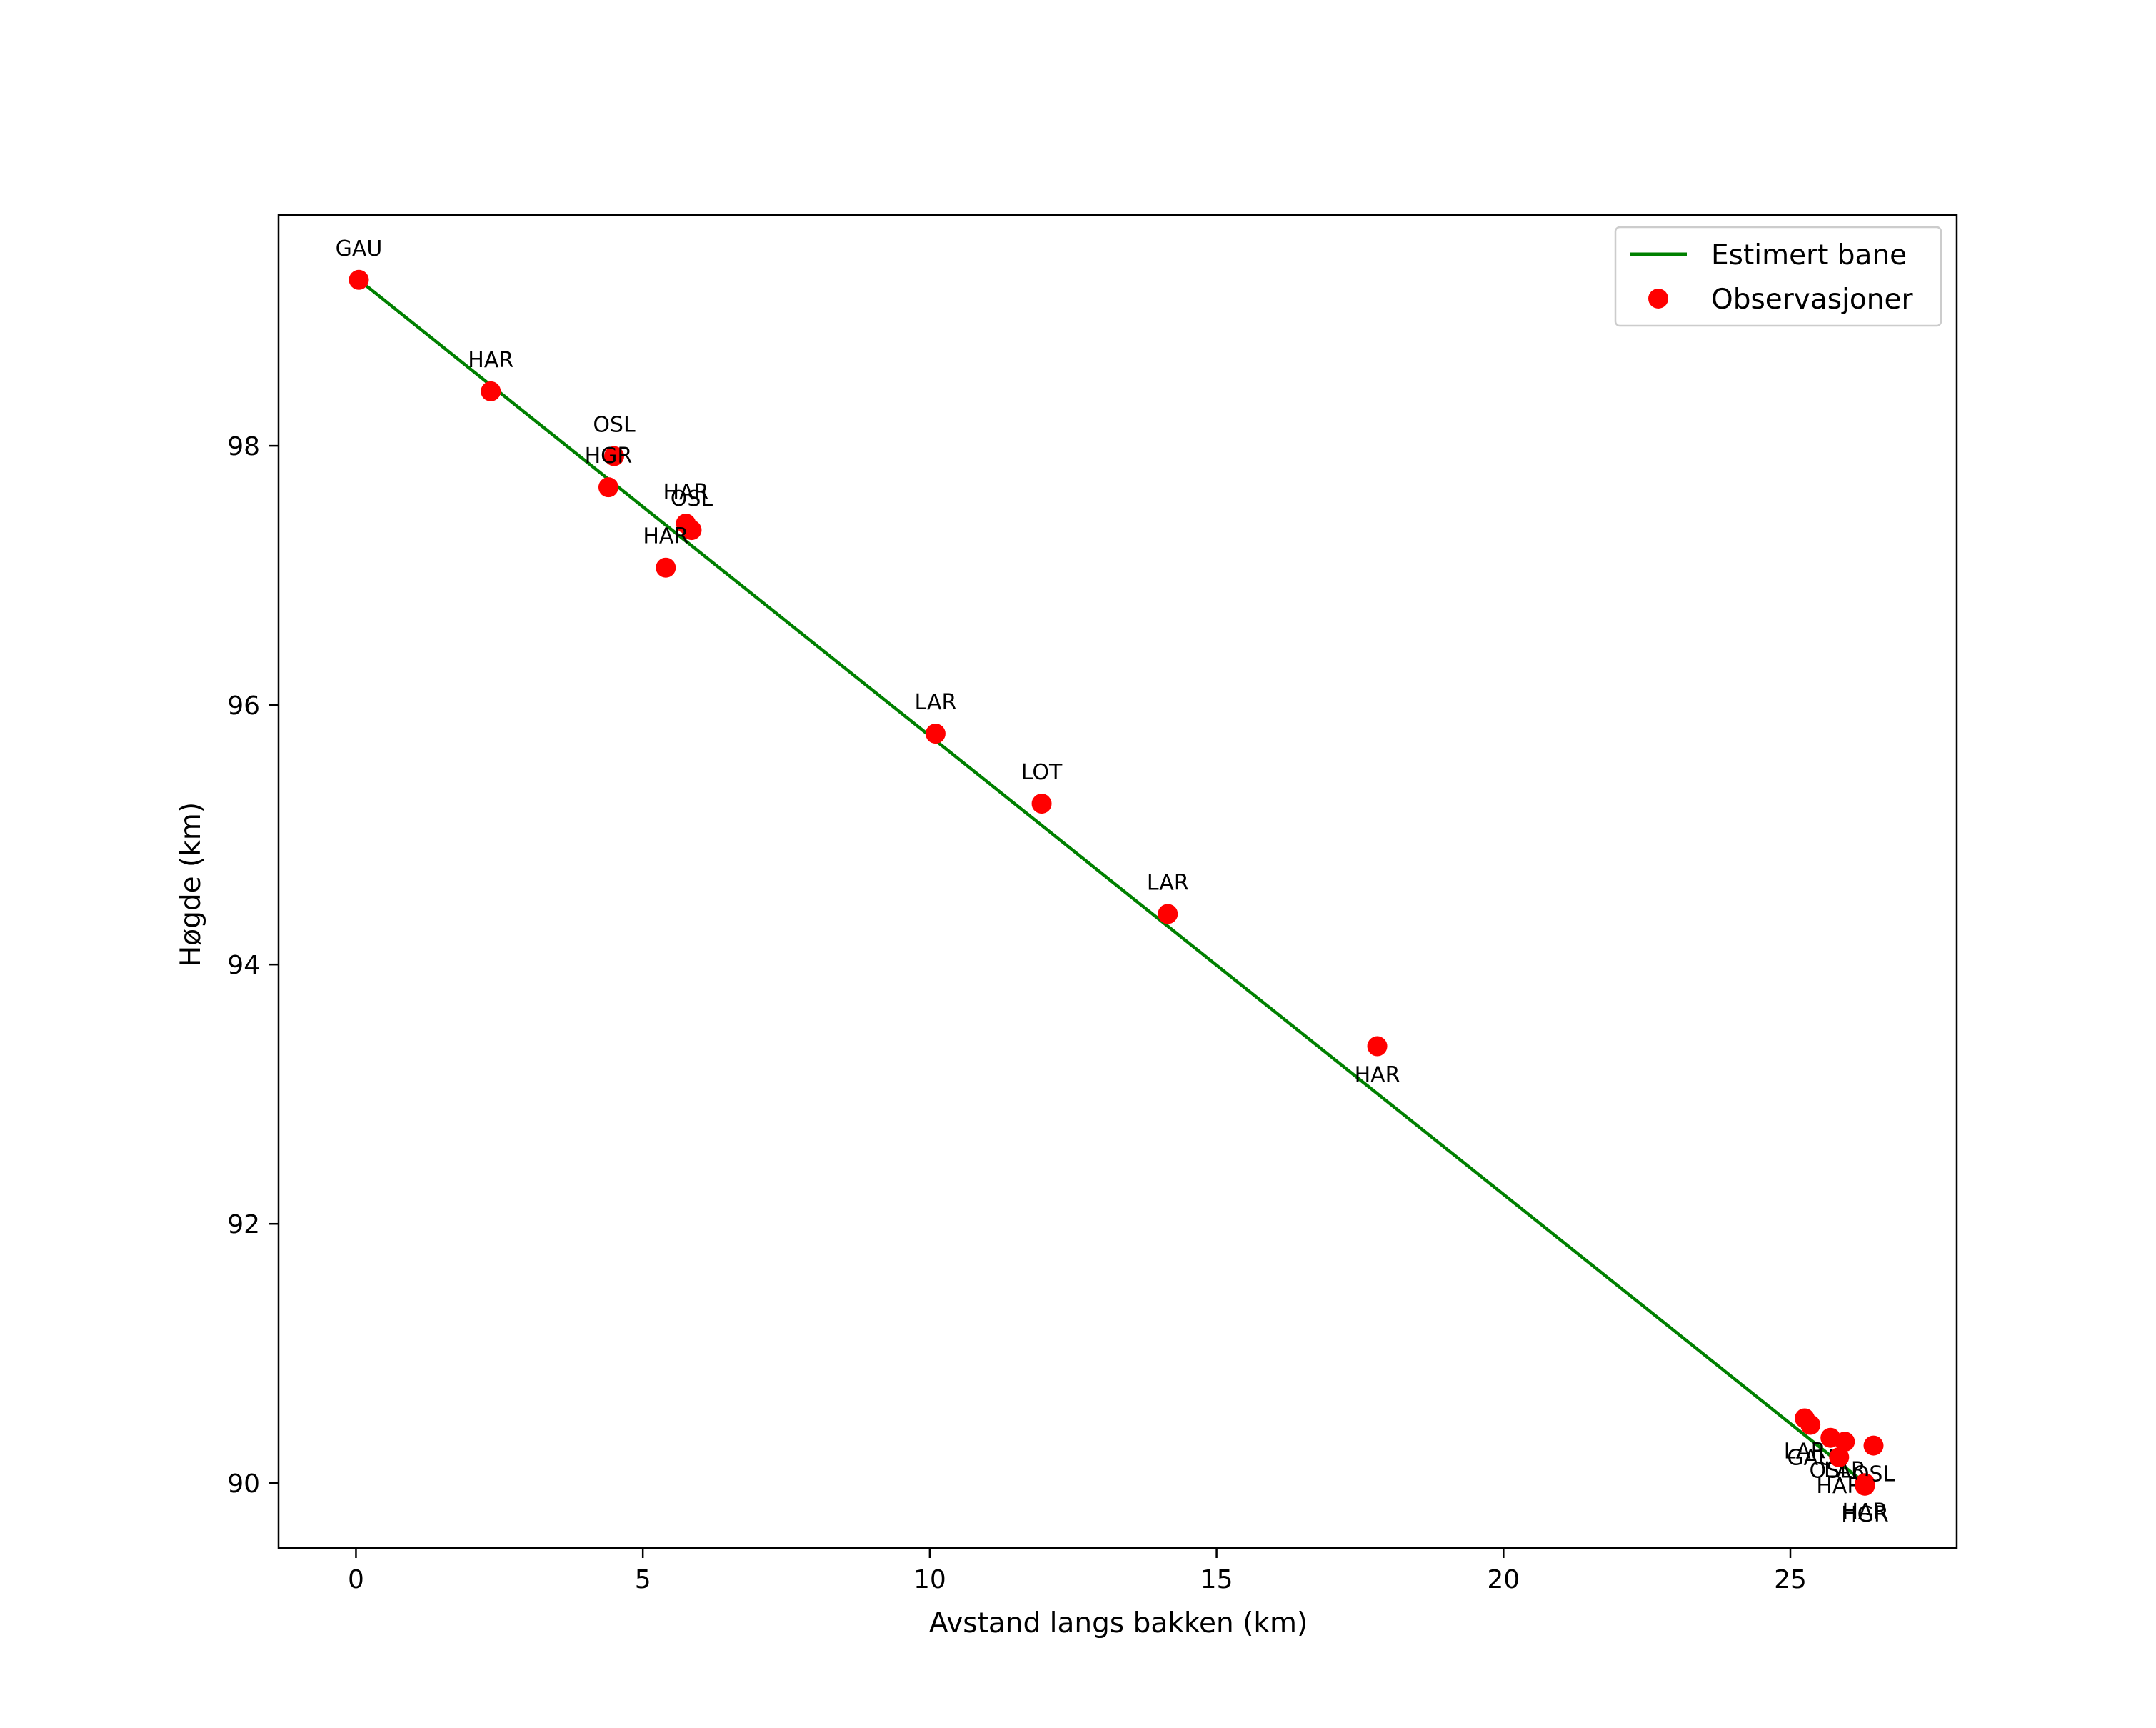 The image size is (2156, 1728). I want to click on x-axis-label: Avstand langs bakken (km), so click(1119, 1623).